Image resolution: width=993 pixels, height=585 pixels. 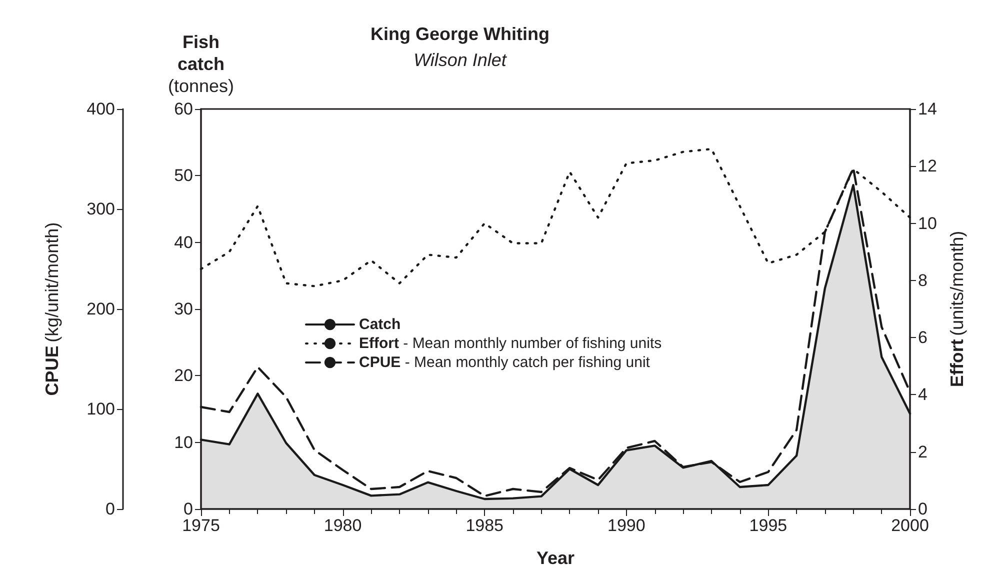 What do you see at coordinates (380, 324) in the screenshot?
I see `legend-label: Catch` at bounding box center [380, 324].